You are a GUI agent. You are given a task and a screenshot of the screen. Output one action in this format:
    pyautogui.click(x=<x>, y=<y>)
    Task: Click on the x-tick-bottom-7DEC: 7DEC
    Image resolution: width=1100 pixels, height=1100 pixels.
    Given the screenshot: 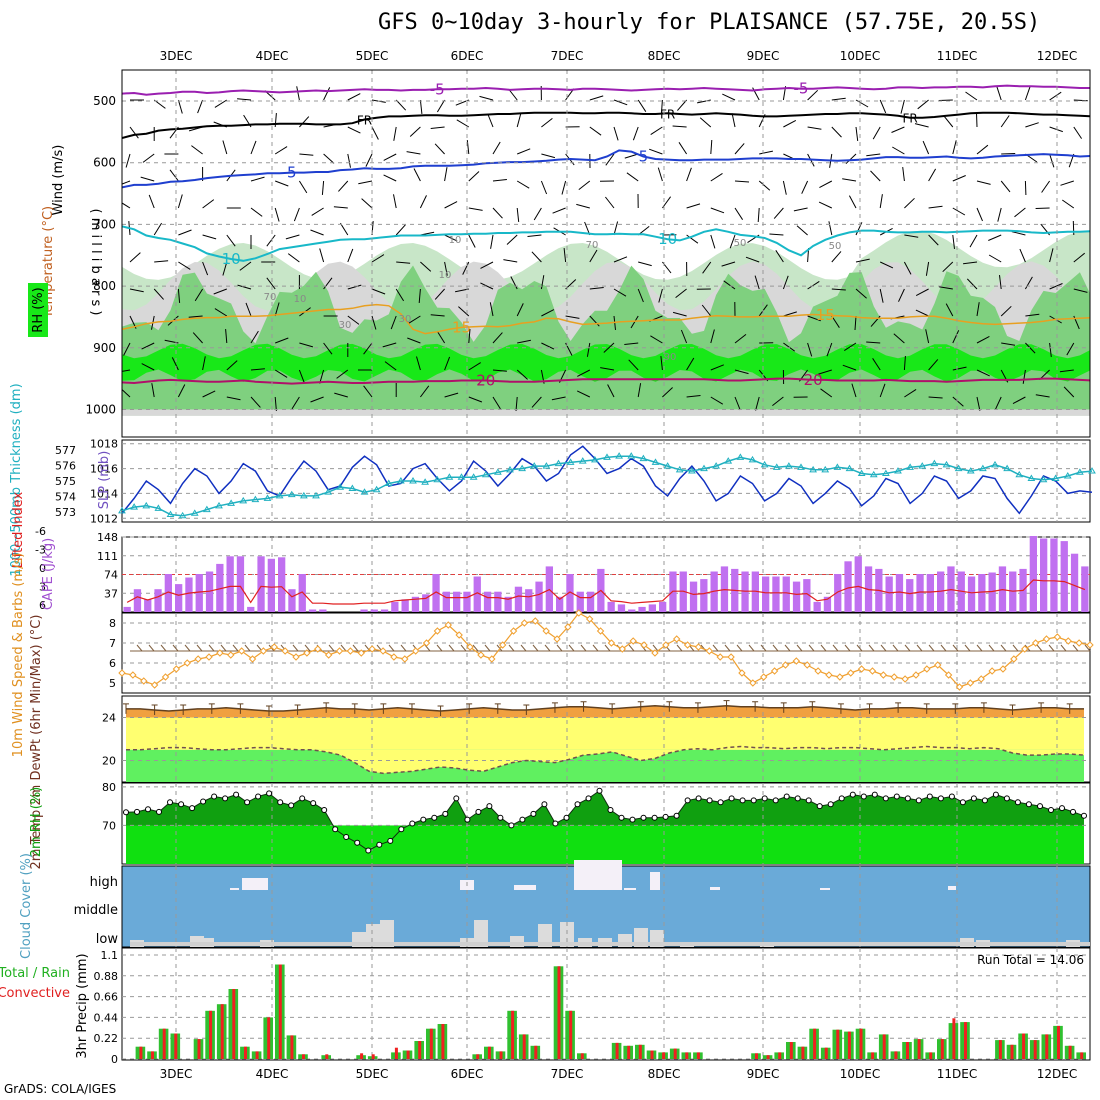 What is the action you would take?
    pyautogui.click(x=567, y=1074)
    